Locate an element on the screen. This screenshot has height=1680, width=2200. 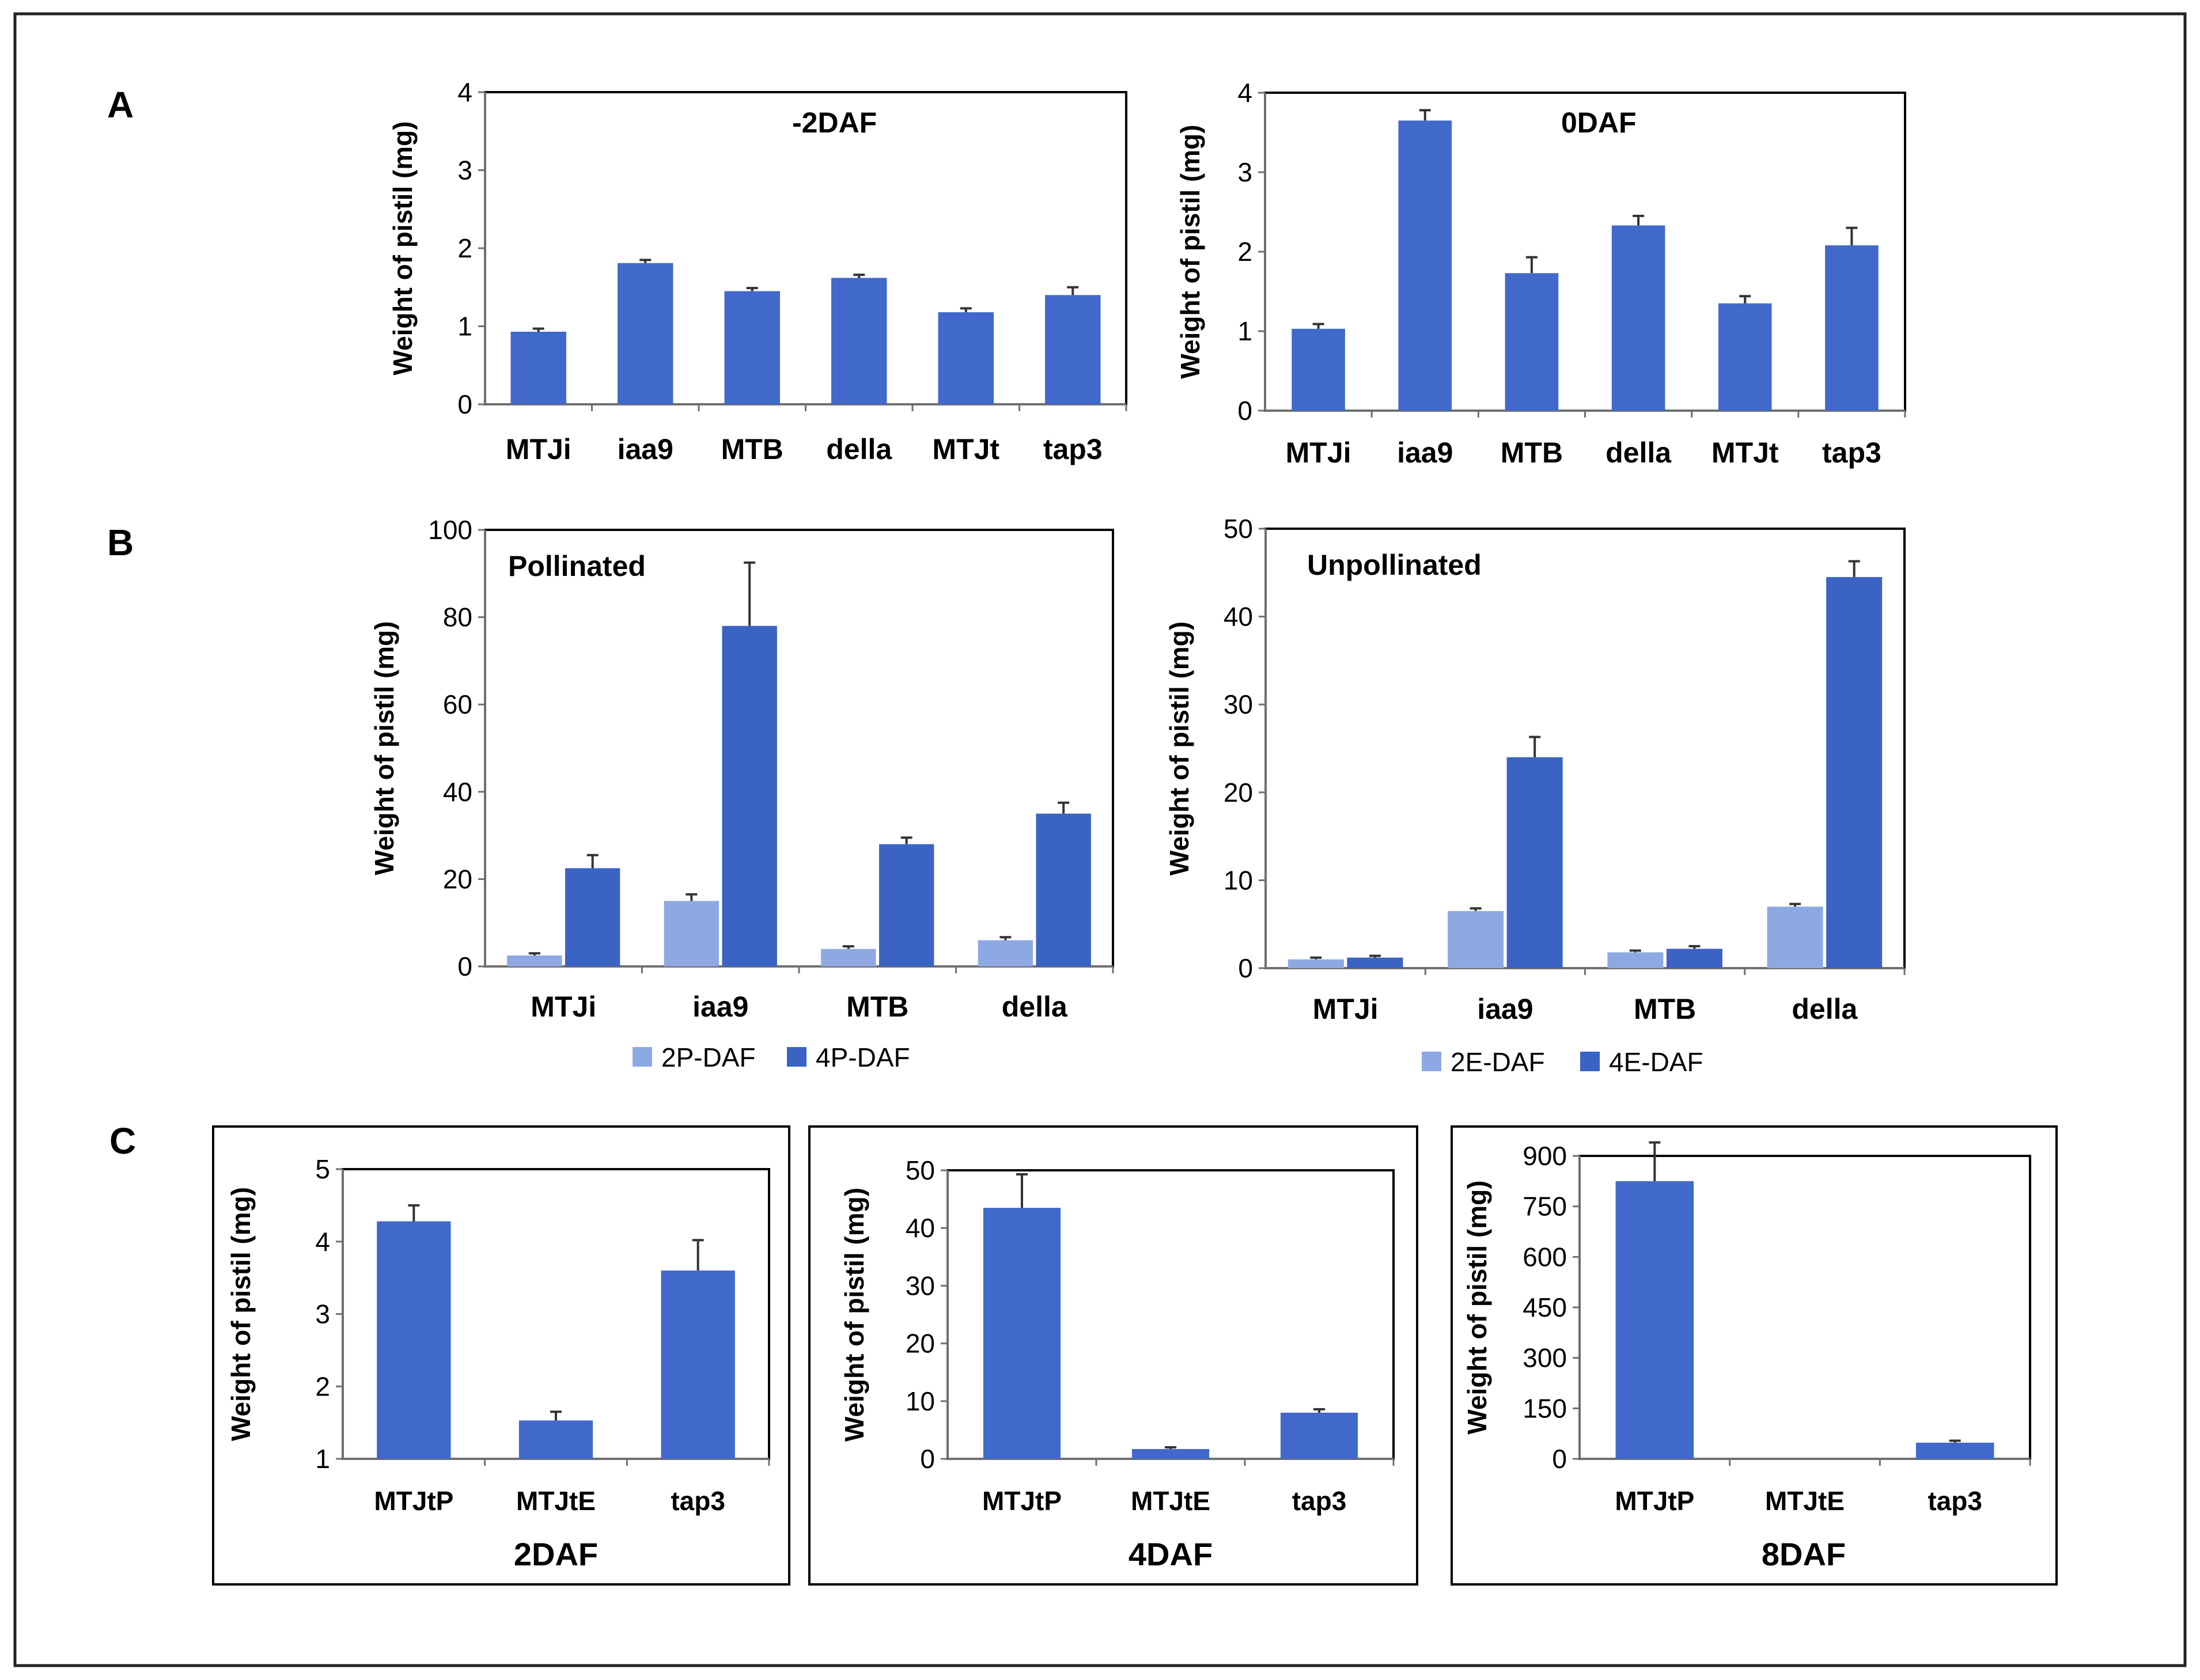
bar-0daf-della is located at coordinates (1638, 318).